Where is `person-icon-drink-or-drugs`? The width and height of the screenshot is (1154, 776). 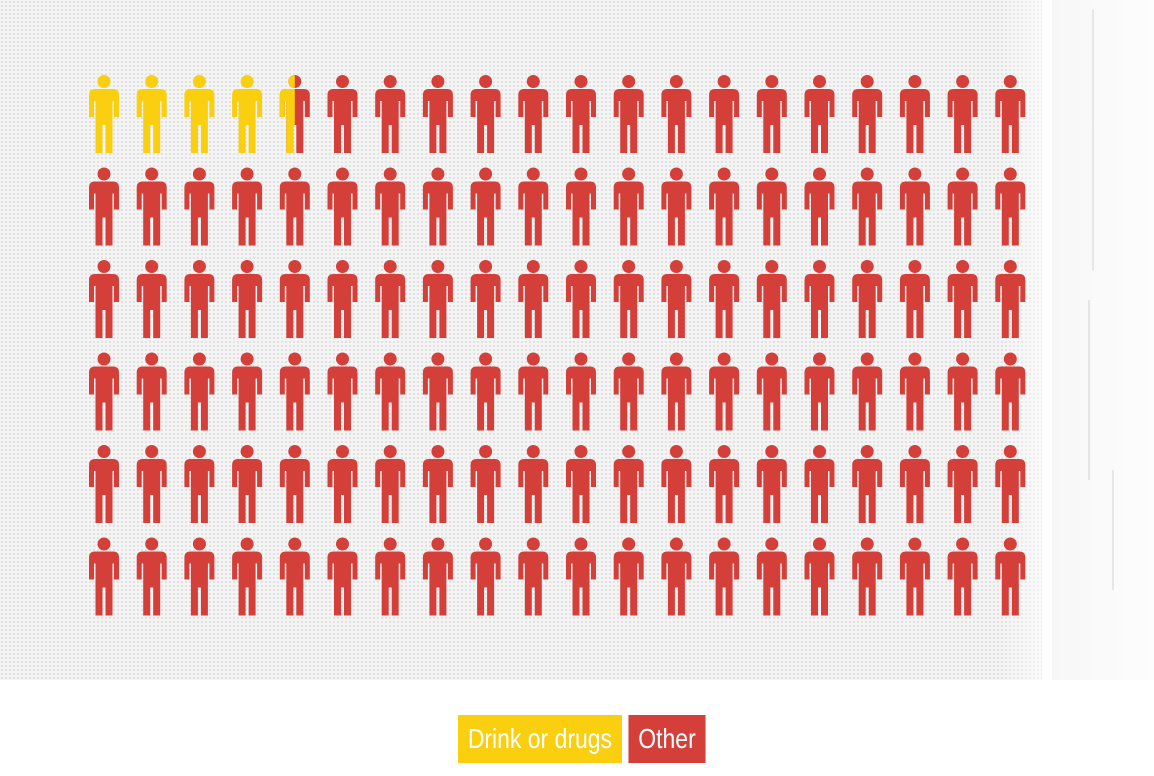 person-icon-drink-or-drugs is located at coordinates (199, 114).